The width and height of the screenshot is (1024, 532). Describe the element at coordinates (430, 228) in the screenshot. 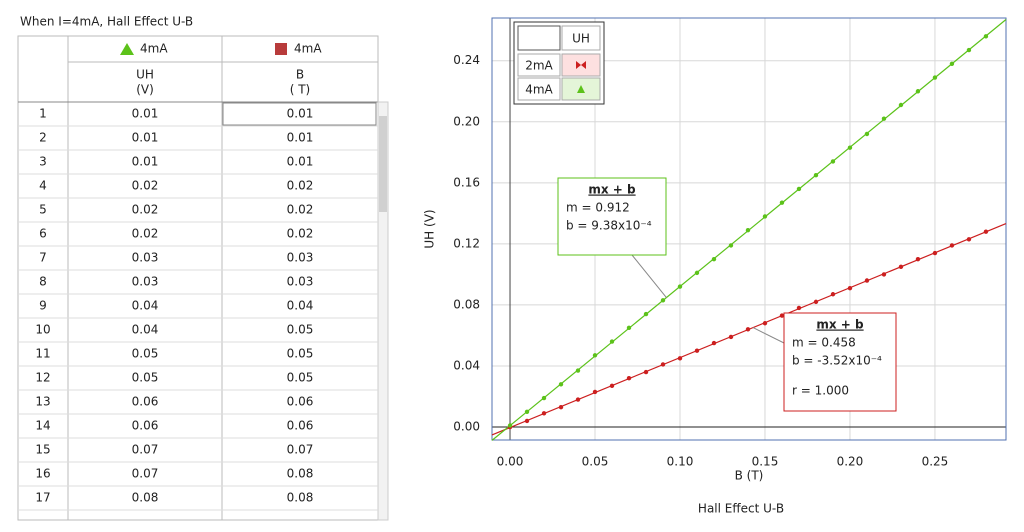

I see `y-axis-label: UH (V)` at that location.